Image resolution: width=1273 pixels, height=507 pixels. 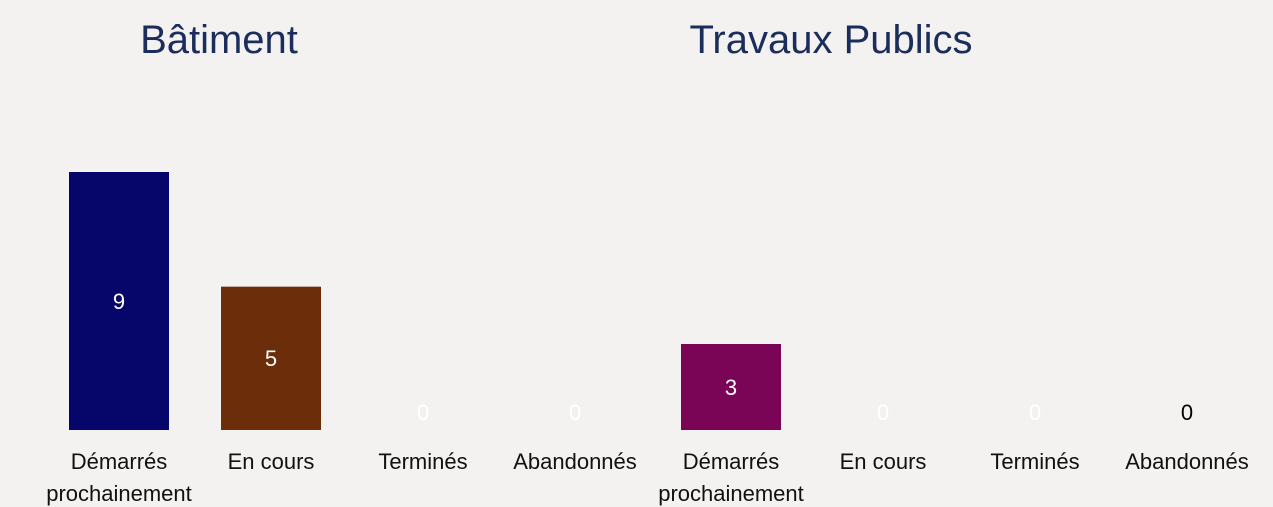 I want to click on chart-title: Travaux Publics, so click(x=831, y=40).